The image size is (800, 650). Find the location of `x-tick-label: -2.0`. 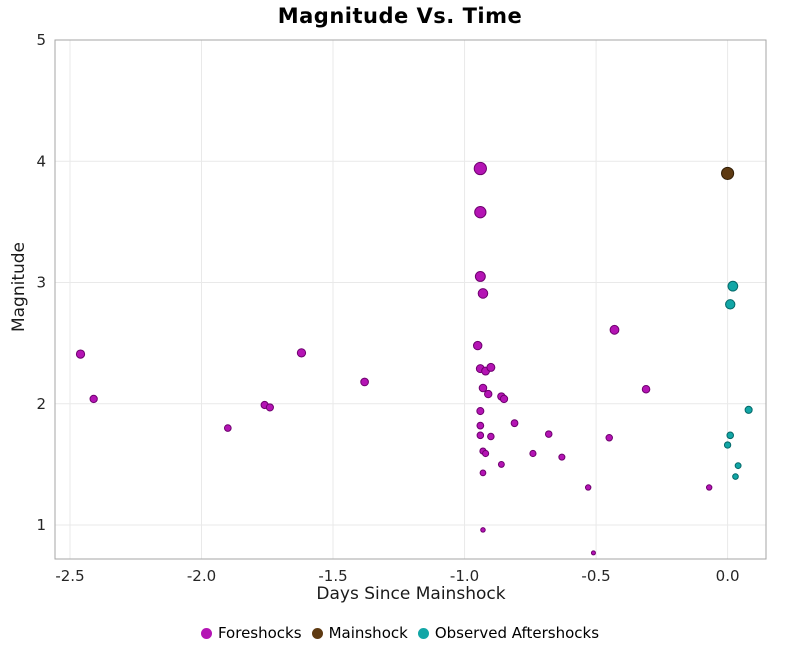

x-tick-label: -2.0 is located at coordinates (201, 576).